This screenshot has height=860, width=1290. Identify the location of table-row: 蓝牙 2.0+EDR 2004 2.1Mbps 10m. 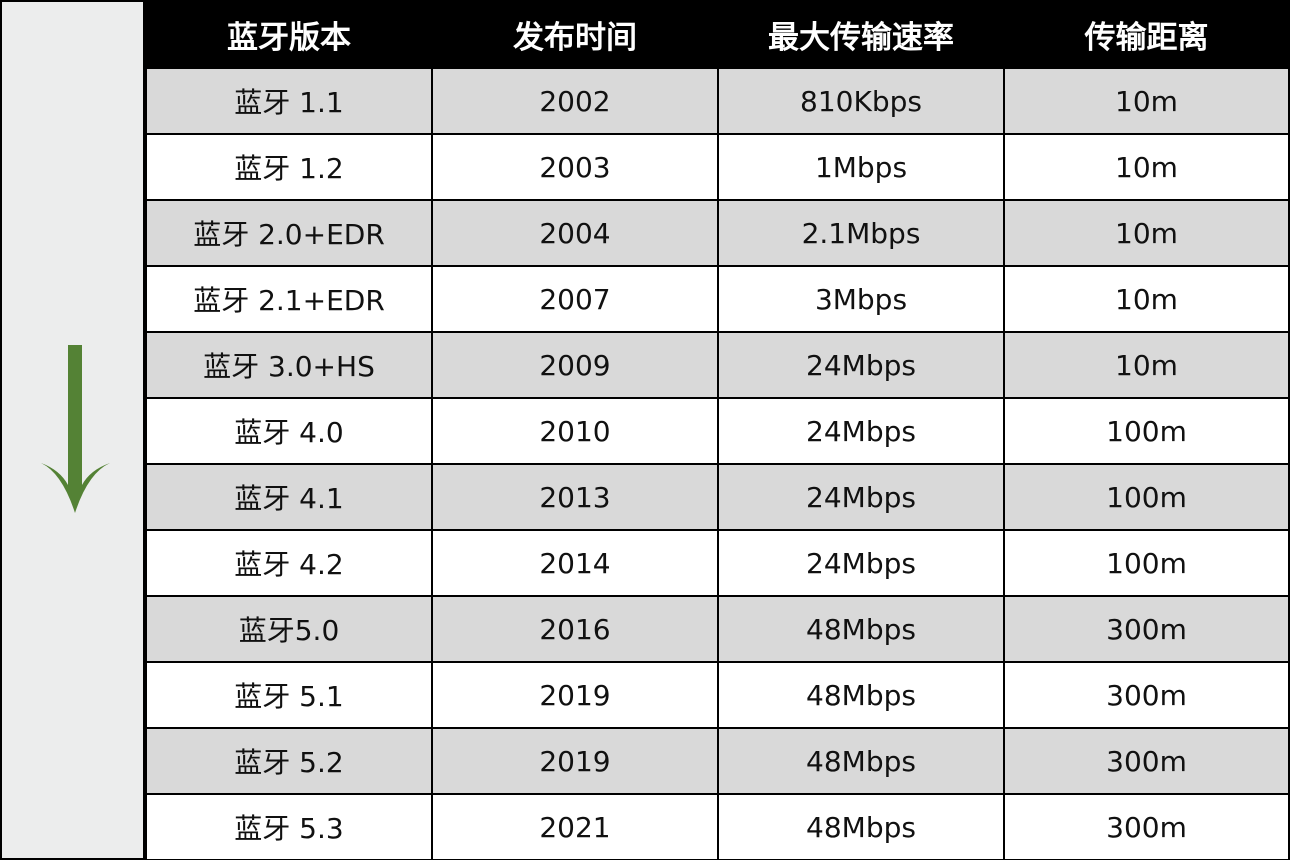
(717, 233).